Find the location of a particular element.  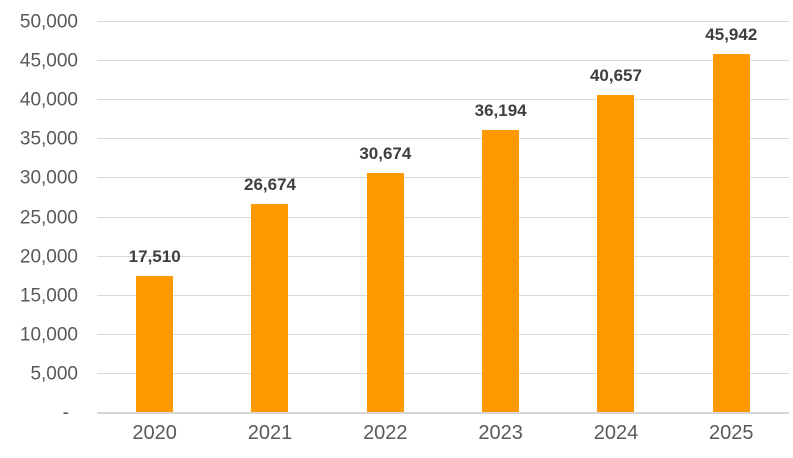

y-axis-tick-label: 45,000 is located at coordinates (48, 61).